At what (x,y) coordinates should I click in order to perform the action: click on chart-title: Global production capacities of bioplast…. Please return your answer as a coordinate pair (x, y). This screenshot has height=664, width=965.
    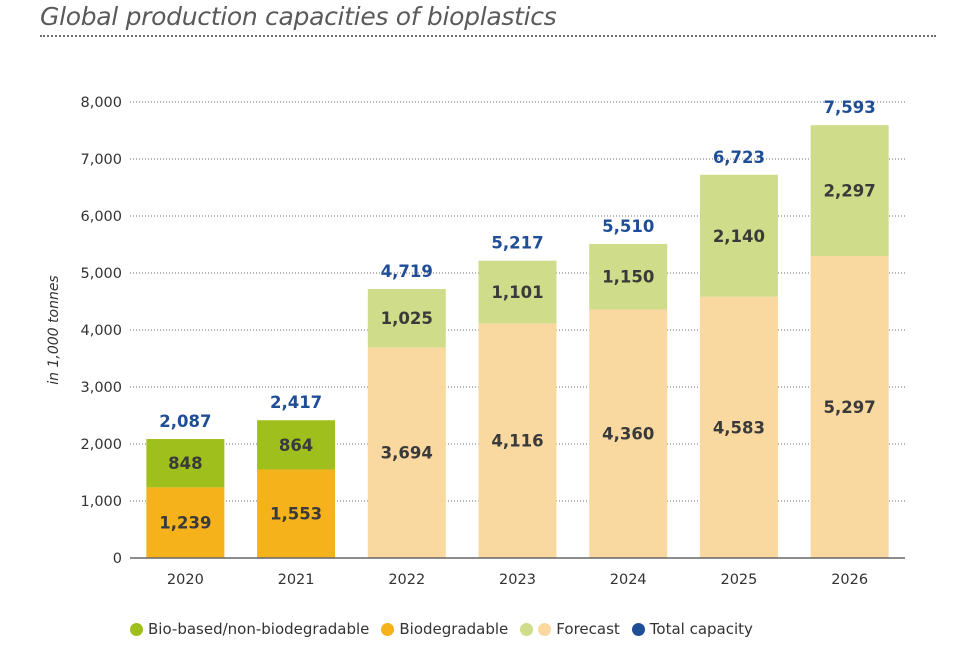
    Looking at the image, I should click on (298, 16).